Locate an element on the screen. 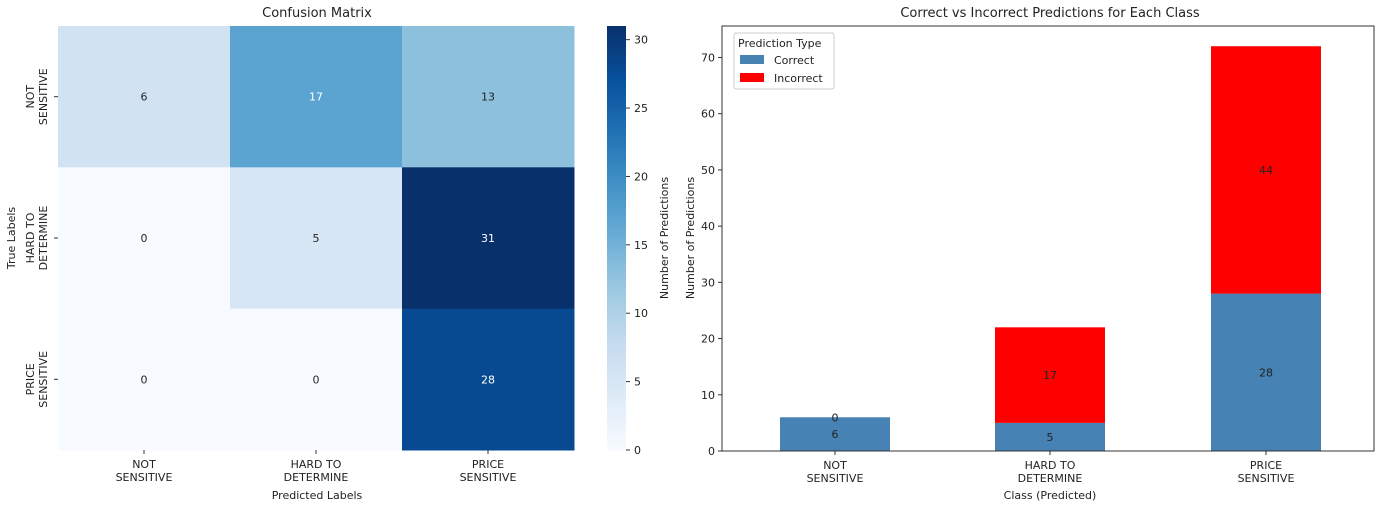 The height and width of the screenshot is (510, 1377). x-tick-label: SENSITIVE is located at coordinates (835, 478).